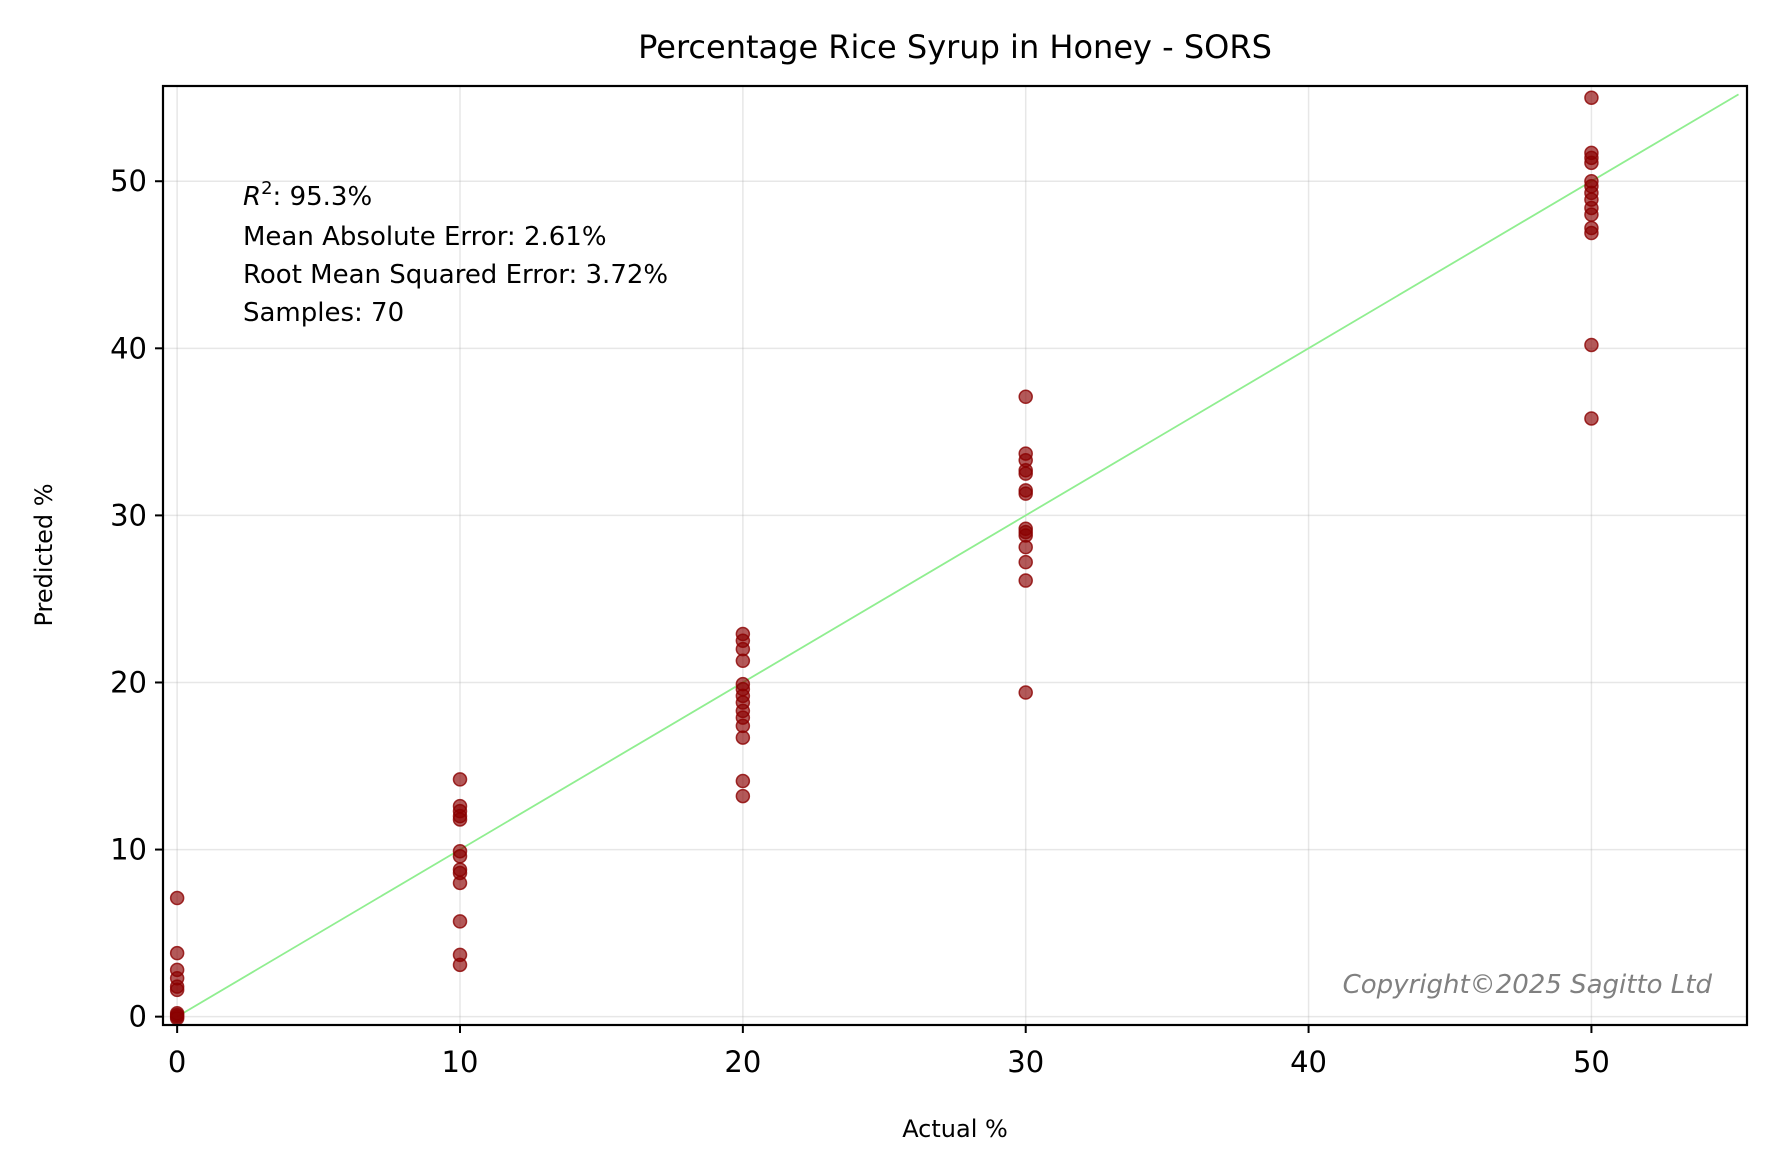 This screenshot has width=1770, height=1170. What do you see at coordinates (425, 237) in the screenshot?
I see `mae-stat: Mean Absolute Error: 2.61%` at bounding box center [425, 237].